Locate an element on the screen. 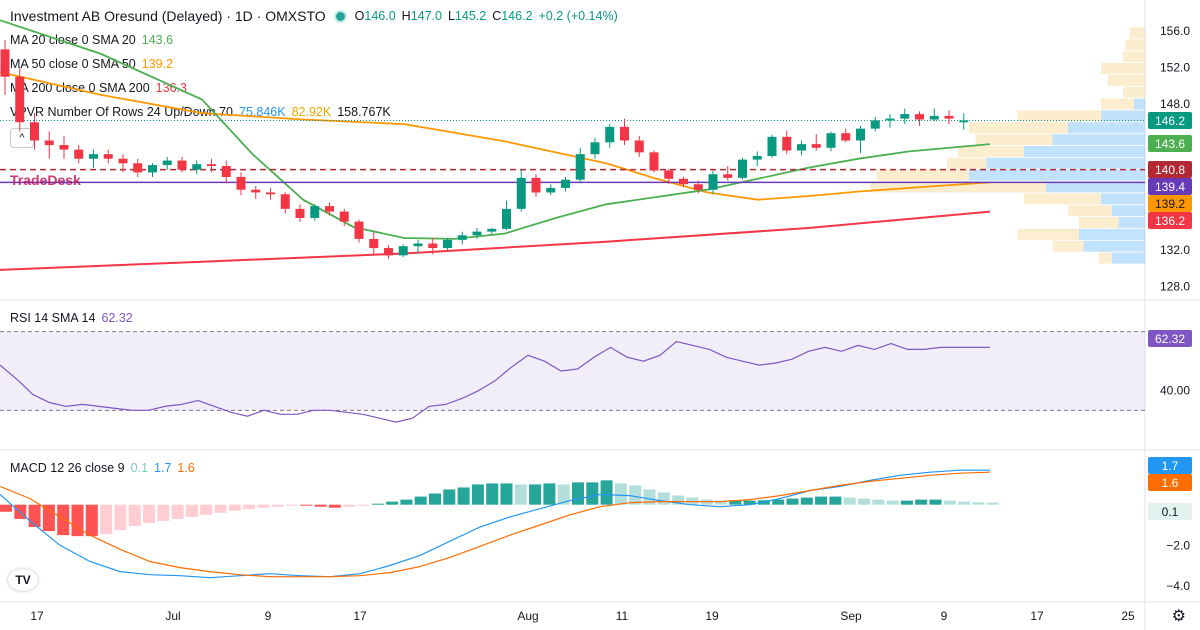 The height and width of the screenshot is (630, 1200). close-label: C is located at coordinates (497, 16).